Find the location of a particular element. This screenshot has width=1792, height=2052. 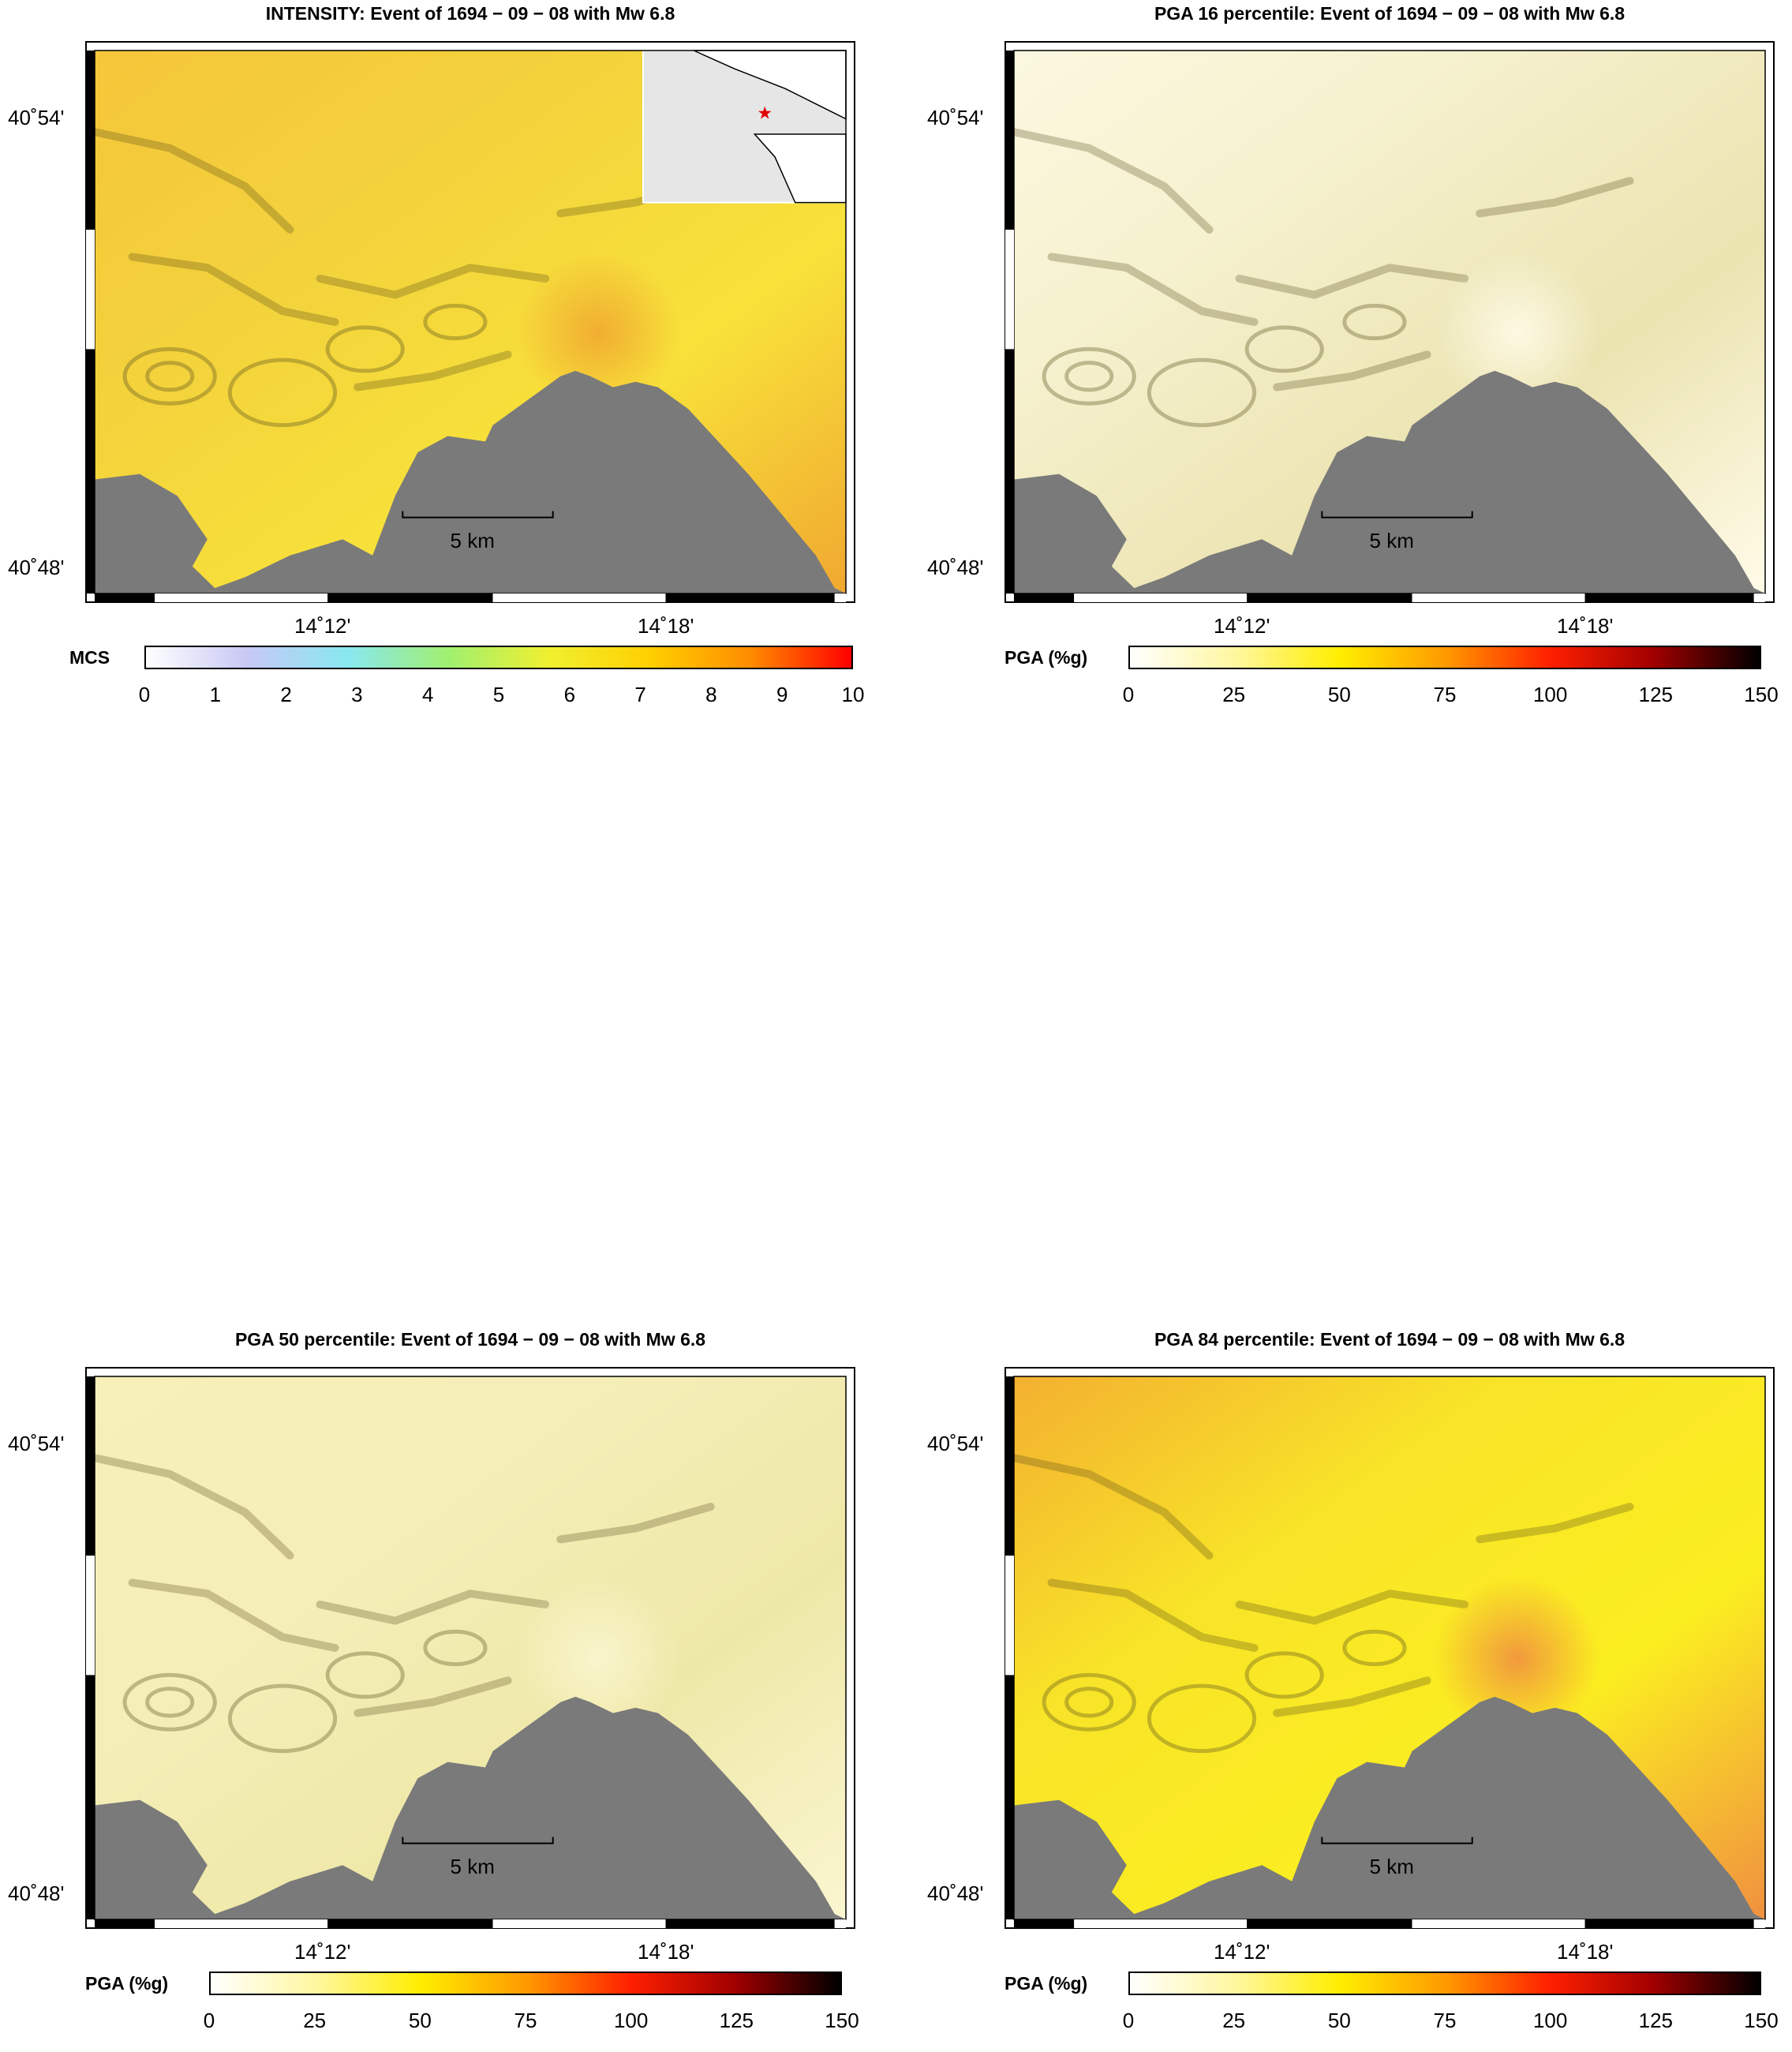

colorbar-tick-label: 8 is located at coordinates (711, 694).